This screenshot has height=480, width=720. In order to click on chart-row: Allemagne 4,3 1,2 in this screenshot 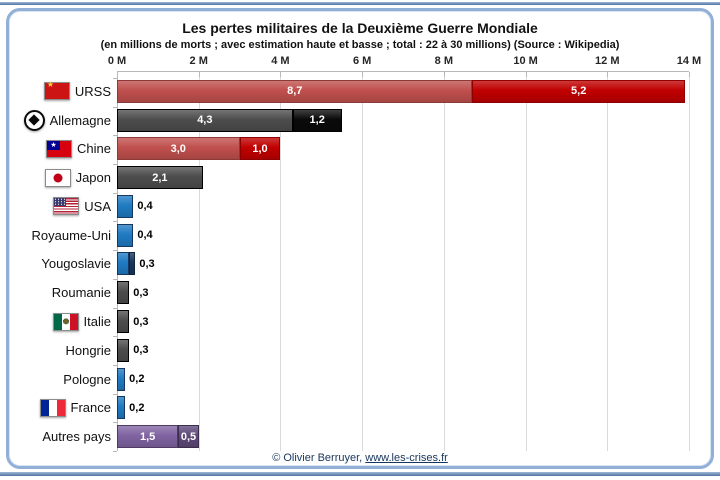, I will do `click(360, 120)`.